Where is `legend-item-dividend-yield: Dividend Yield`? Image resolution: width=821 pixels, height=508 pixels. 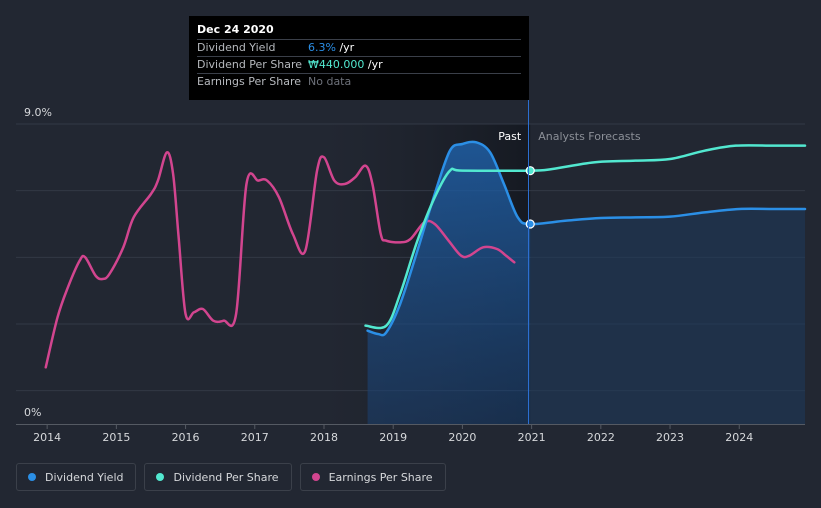
legend-item-dividend-yield: Dividend Yield is located at coordinates (76, 477).